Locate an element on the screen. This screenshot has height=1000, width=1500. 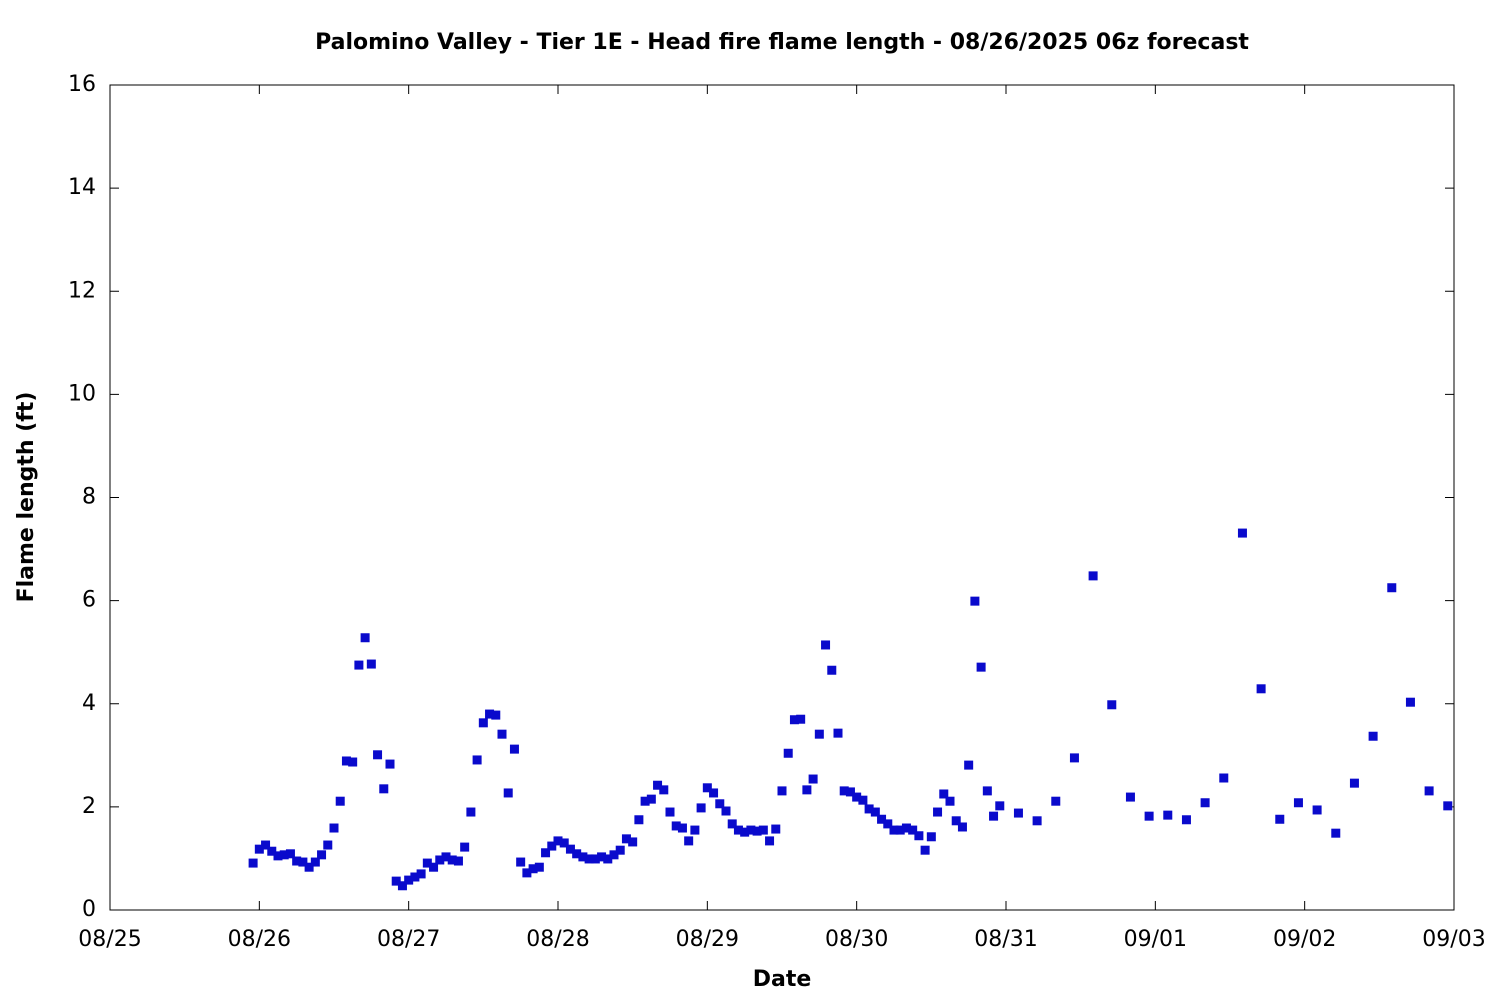
y-tick-label: 4 is located at coordinates (89, 703).